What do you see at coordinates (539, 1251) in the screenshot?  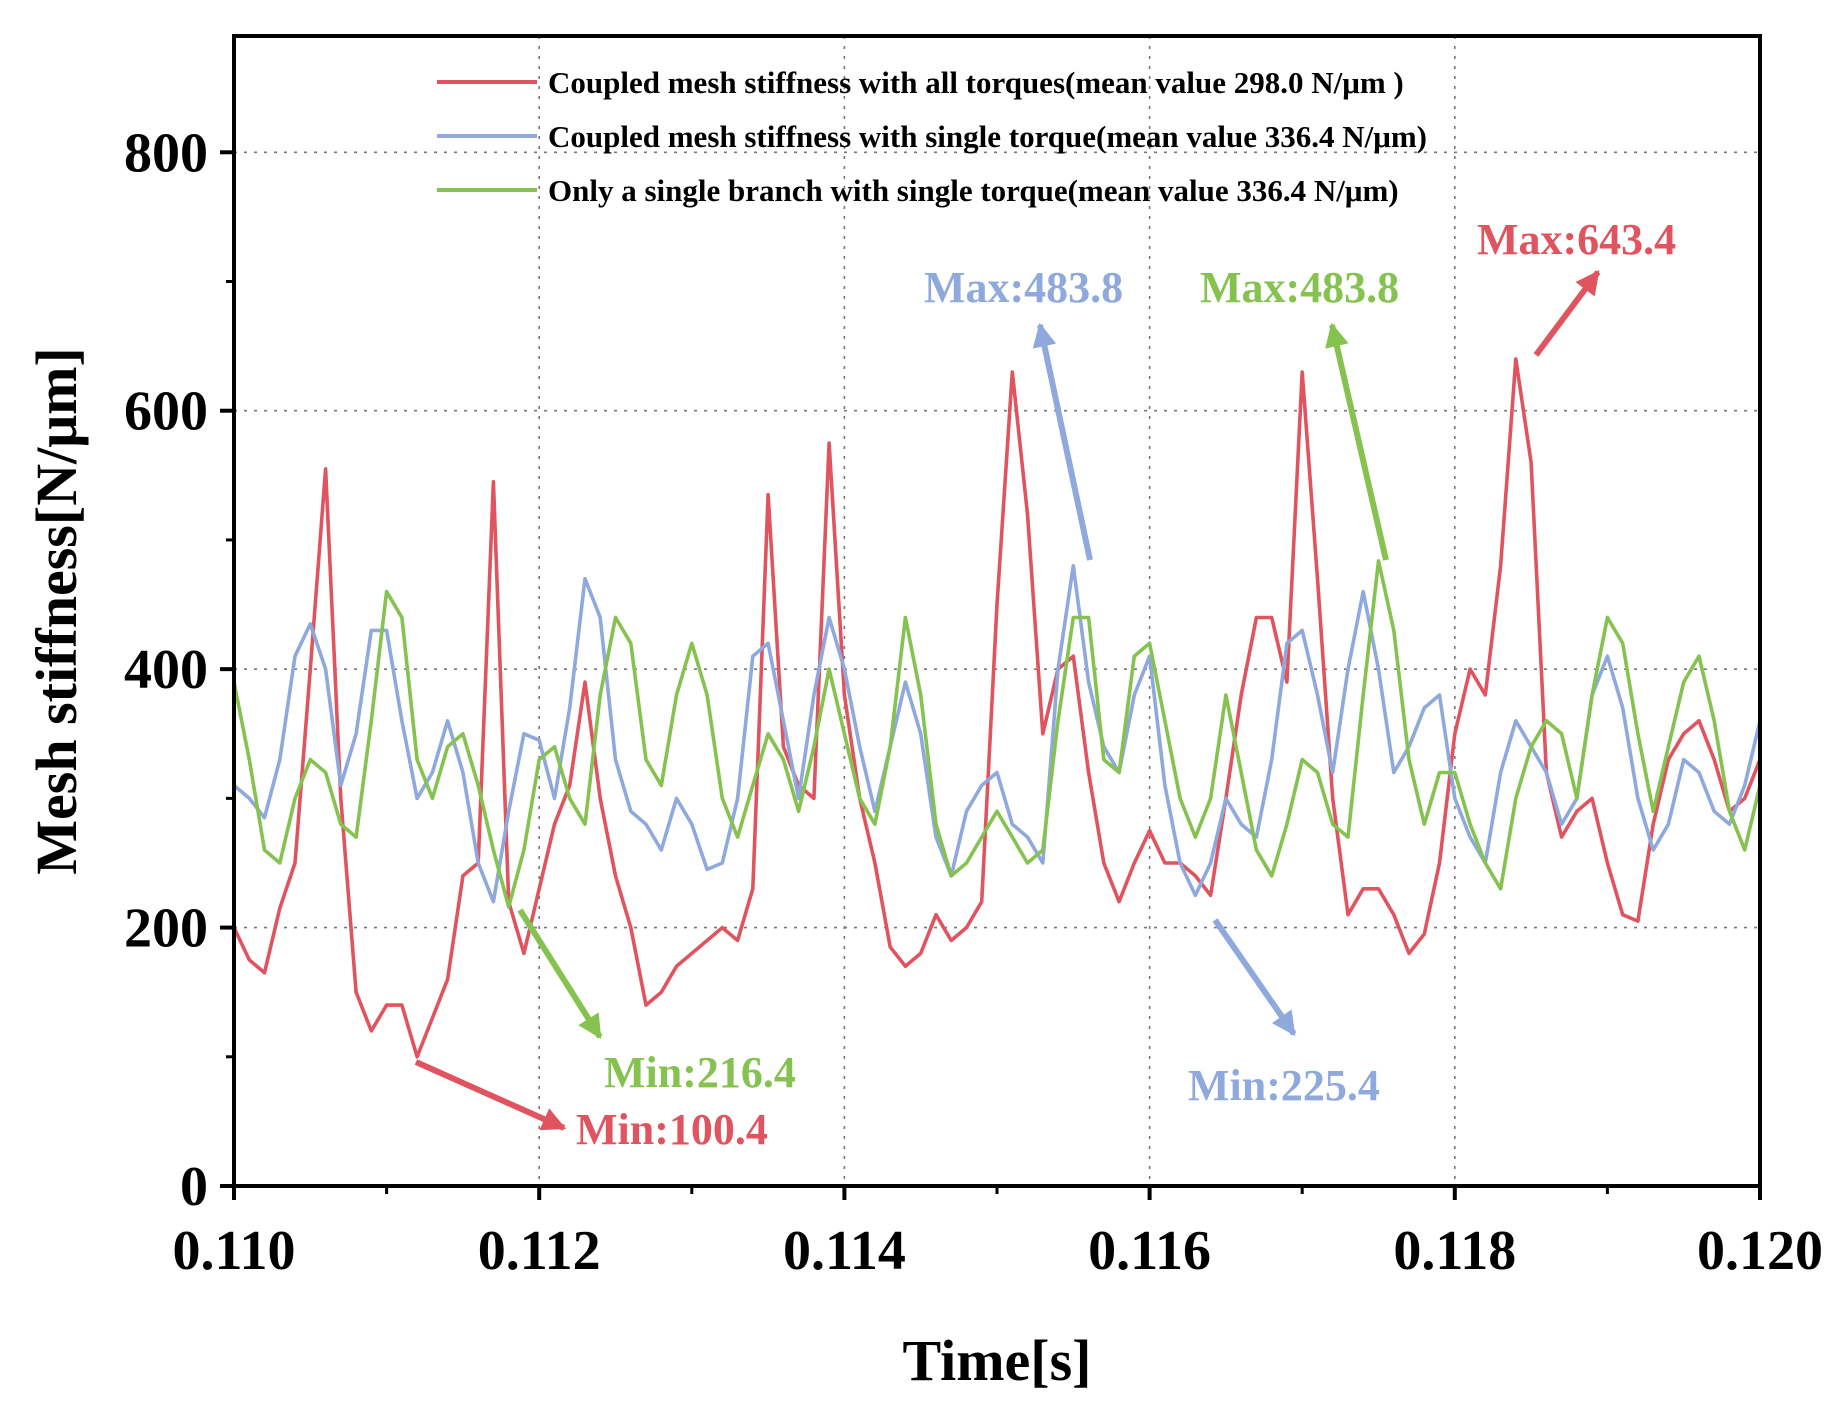 I see `x-tick-label: 0.112` at bounding box center [539, 1251].